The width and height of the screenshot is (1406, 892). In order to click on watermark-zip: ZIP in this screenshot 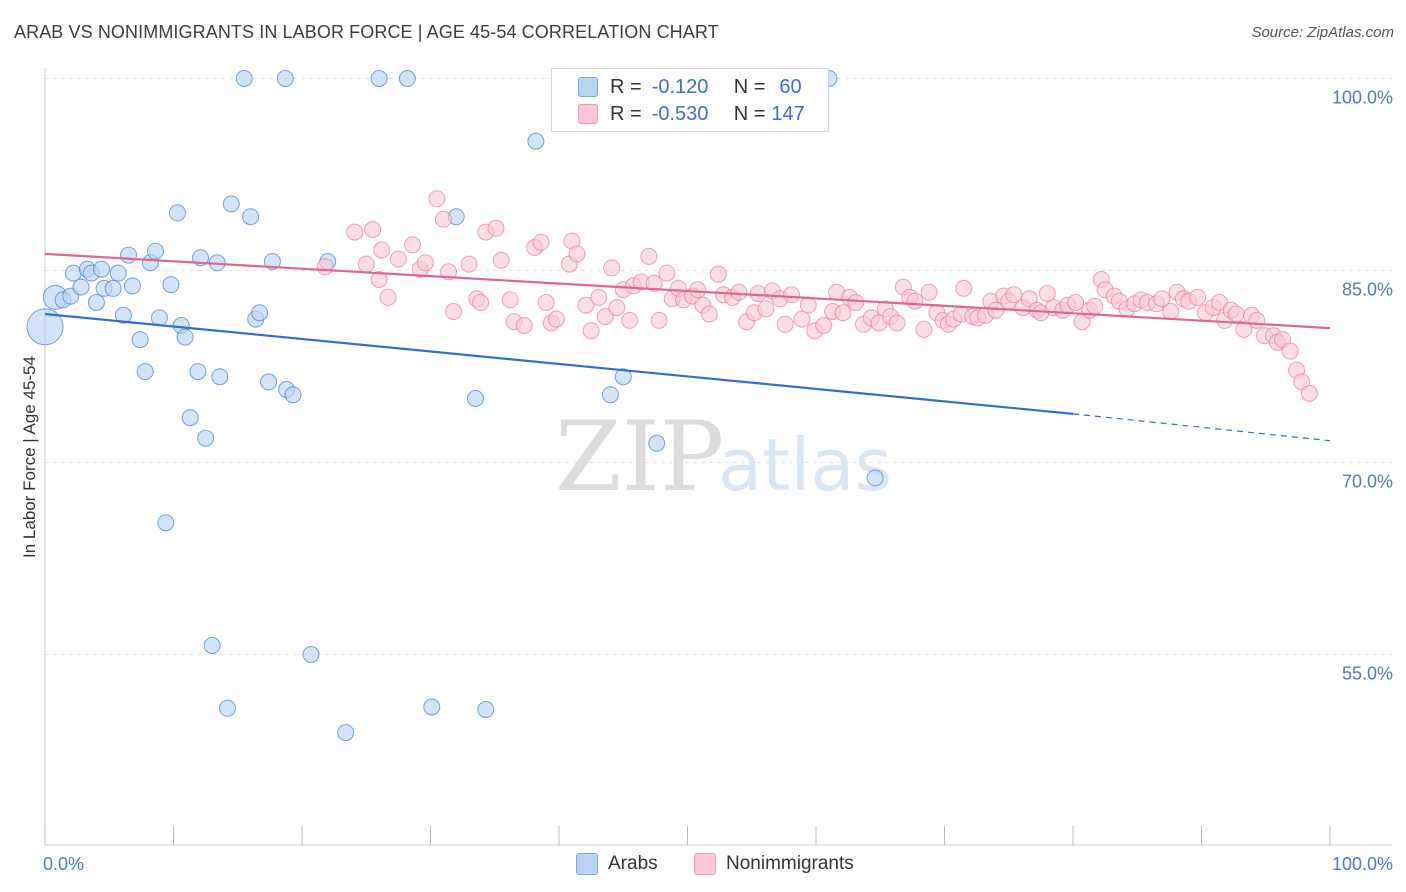, I will do `click(639, 457)`.